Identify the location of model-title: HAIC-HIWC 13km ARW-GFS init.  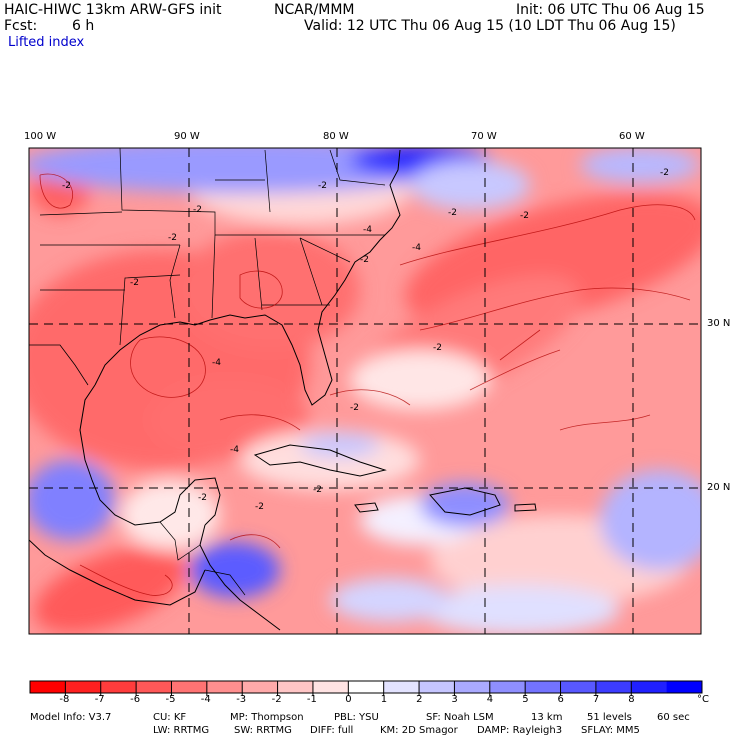
(113, 10).